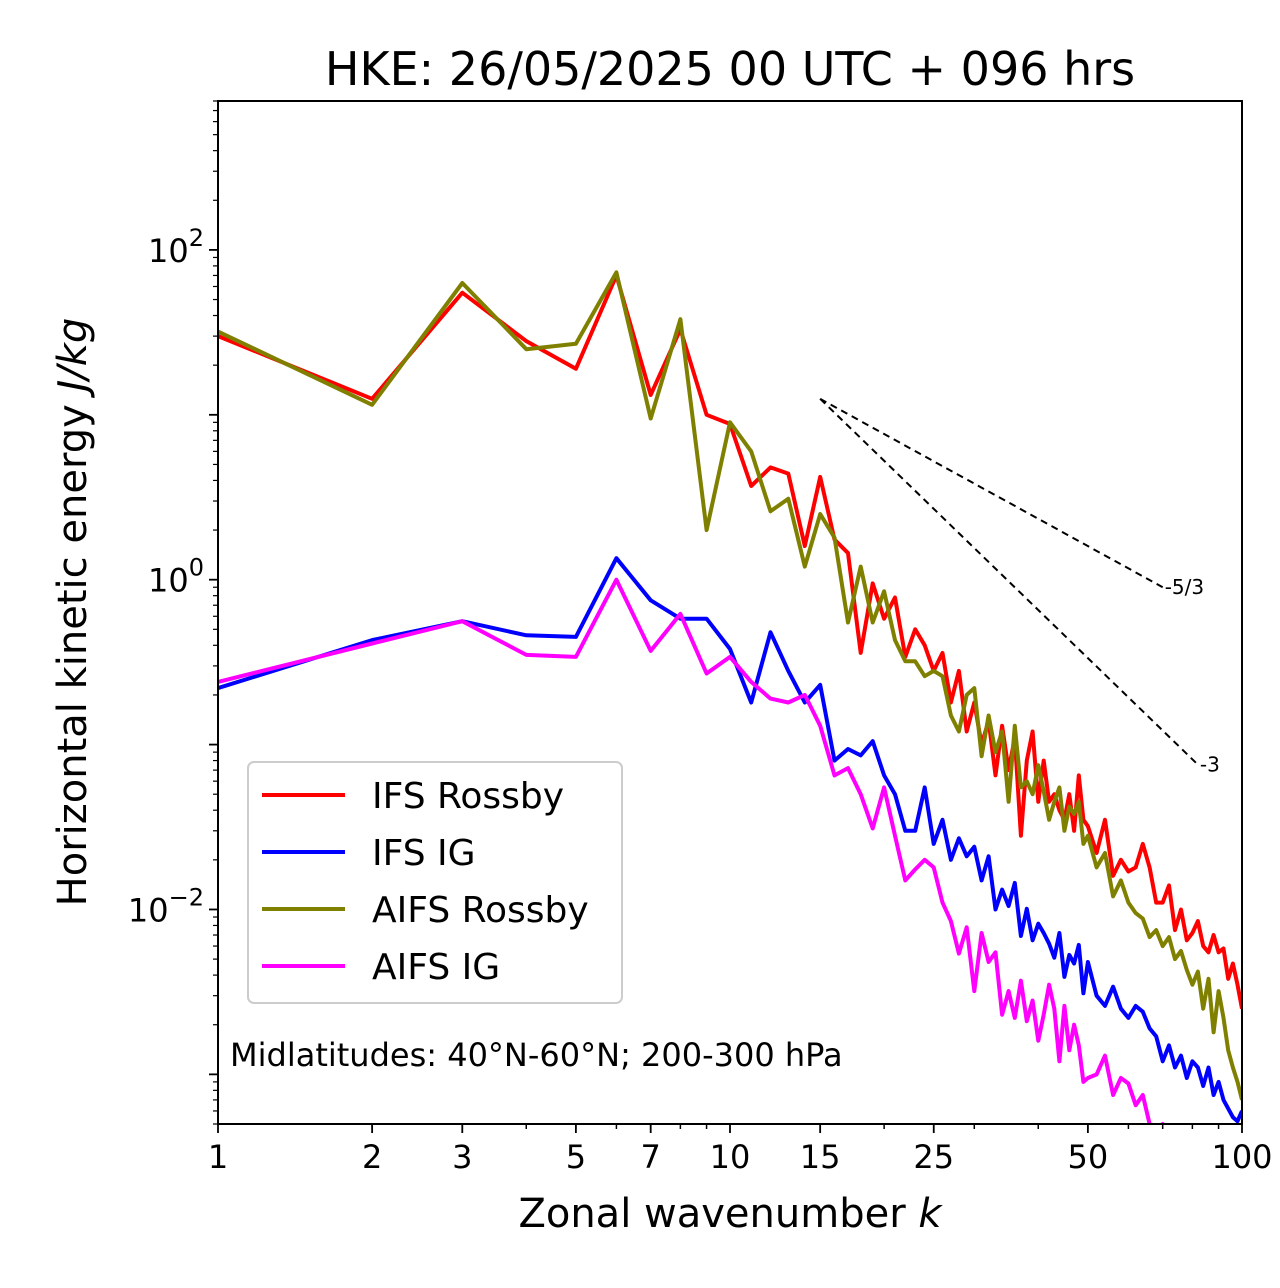 This screenshot has height=1288, width=1280. I want to click on y-tick-label: 10², so click(176, 247).